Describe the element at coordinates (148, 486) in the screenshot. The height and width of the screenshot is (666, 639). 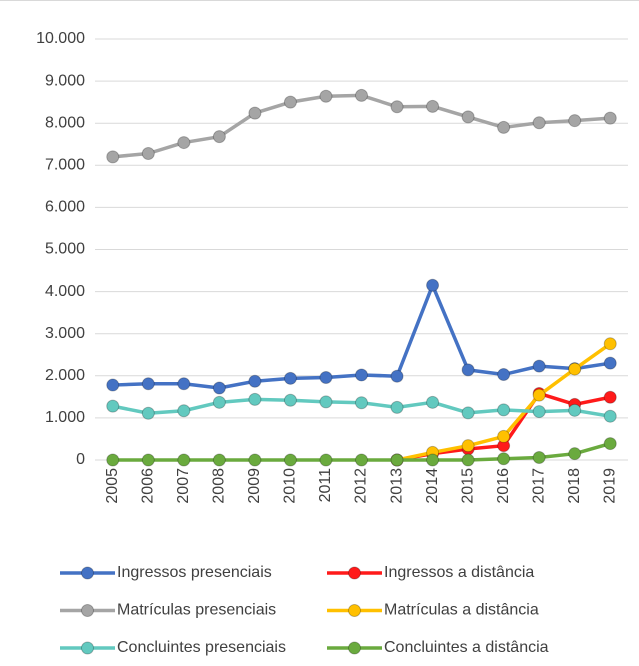
I see `x-tick-label: 2006` at that location.